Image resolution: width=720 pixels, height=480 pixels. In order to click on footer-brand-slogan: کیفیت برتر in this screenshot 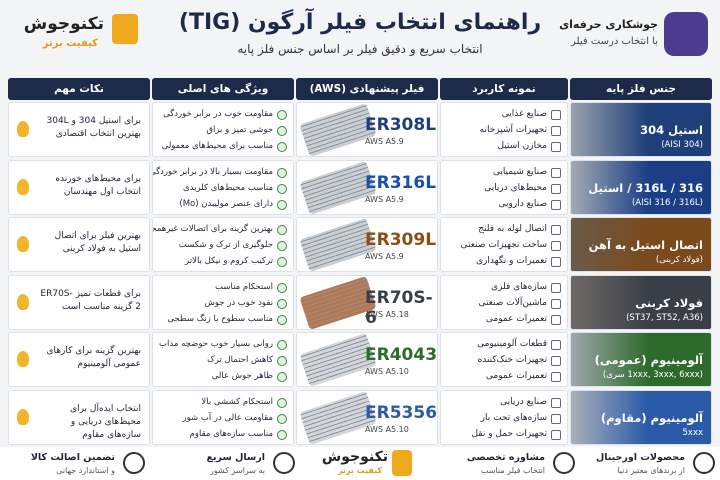, I will do `click(359, 470)`.